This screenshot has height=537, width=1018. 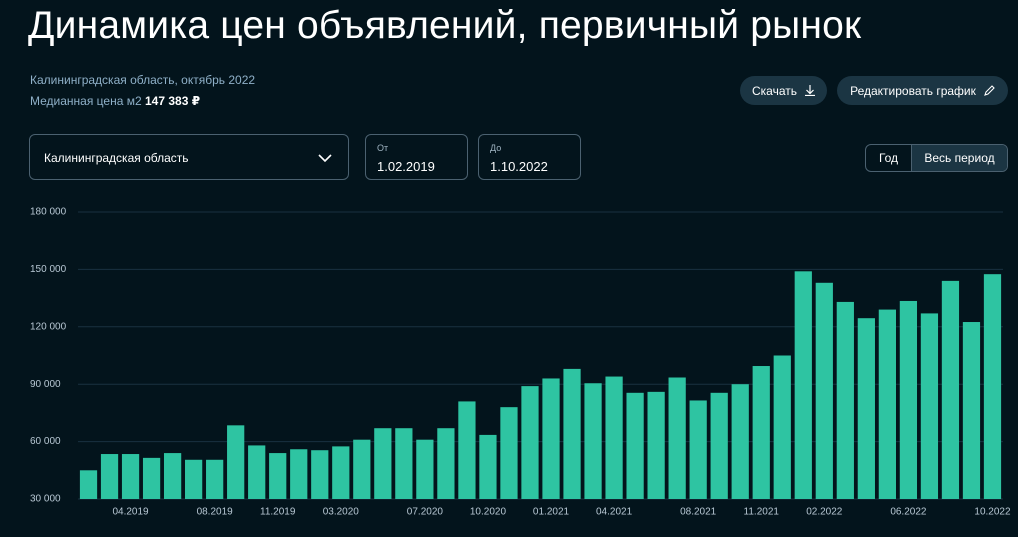 I want to click on x-tick-label: 08.2019, so click(x=215, y=512).